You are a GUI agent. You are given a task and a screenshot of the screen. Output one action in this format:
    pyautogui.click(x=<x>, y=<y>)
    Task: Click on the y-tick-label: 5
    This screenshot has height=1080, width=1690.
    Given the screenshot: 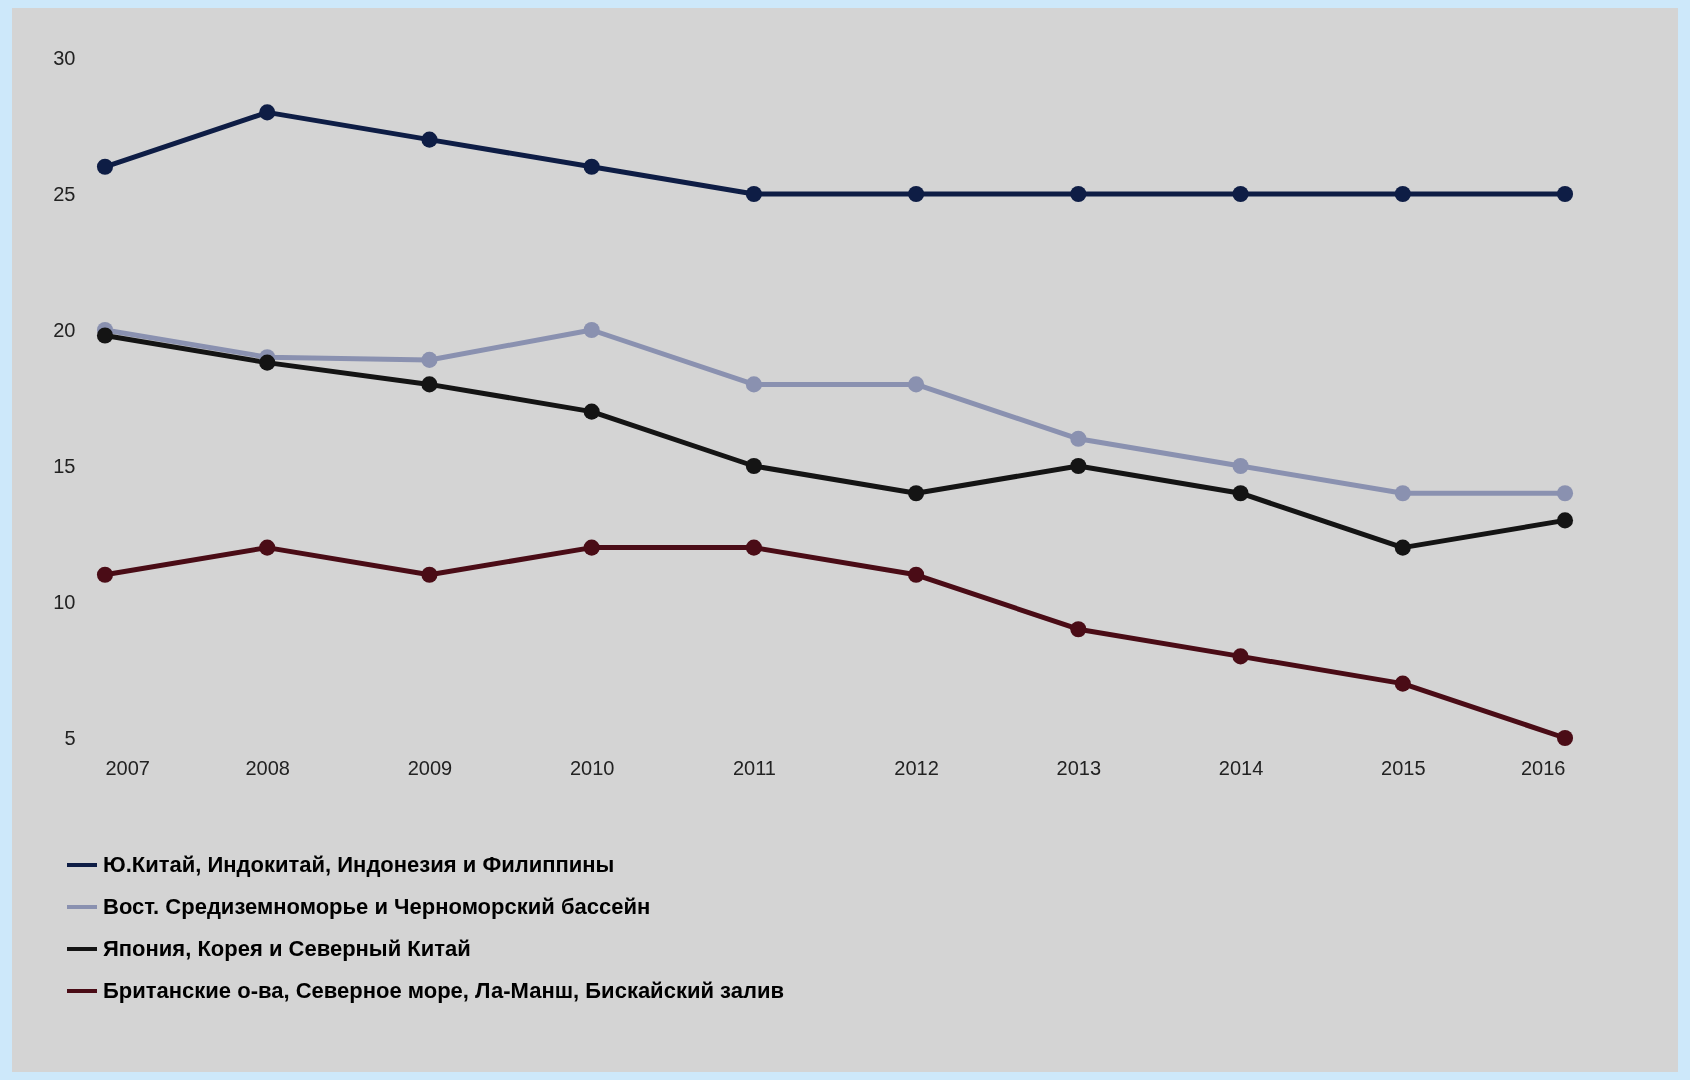 What is the action you would take?
    pyautogui.click(x=70, y=737)
    